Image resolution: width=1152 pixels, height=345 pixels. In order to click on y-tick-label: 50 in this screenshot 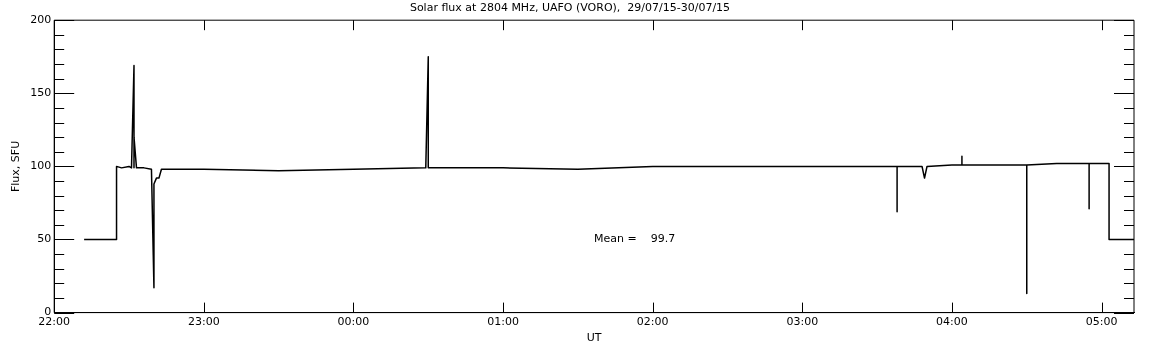, I will do `click(44, 239)`.